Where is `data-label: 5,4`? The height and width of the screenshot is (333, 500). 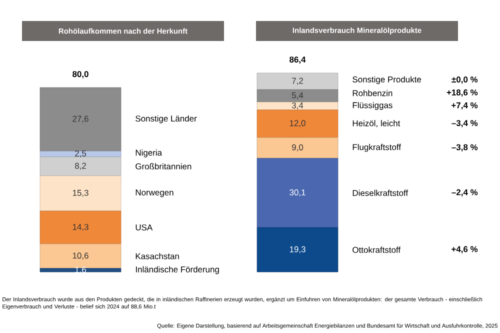
data-label: 5,4 is located at coordinates (298, 96).